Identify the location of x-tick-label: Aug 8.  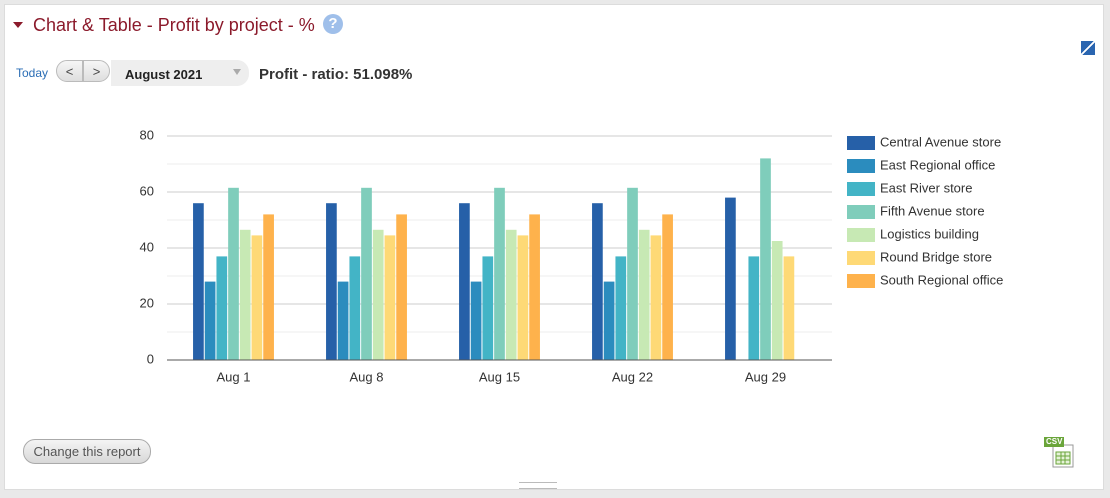
(367, 376).